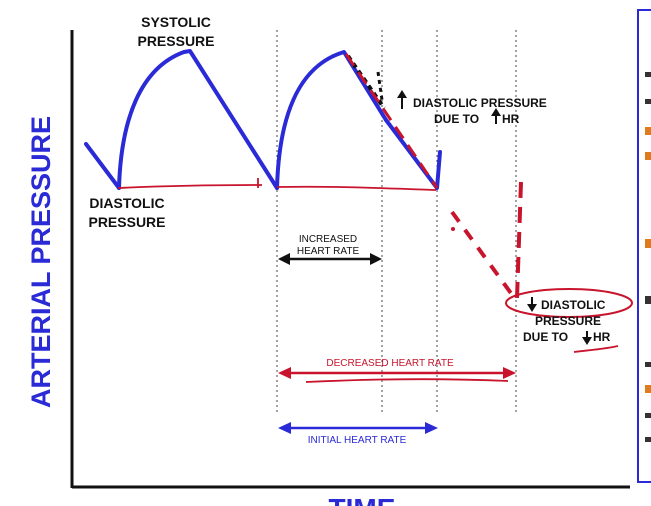 This screenshot has height=506, width=651. I want to click on down-diastolic-label-line1: DIASTOLIC, so click(573, 305).